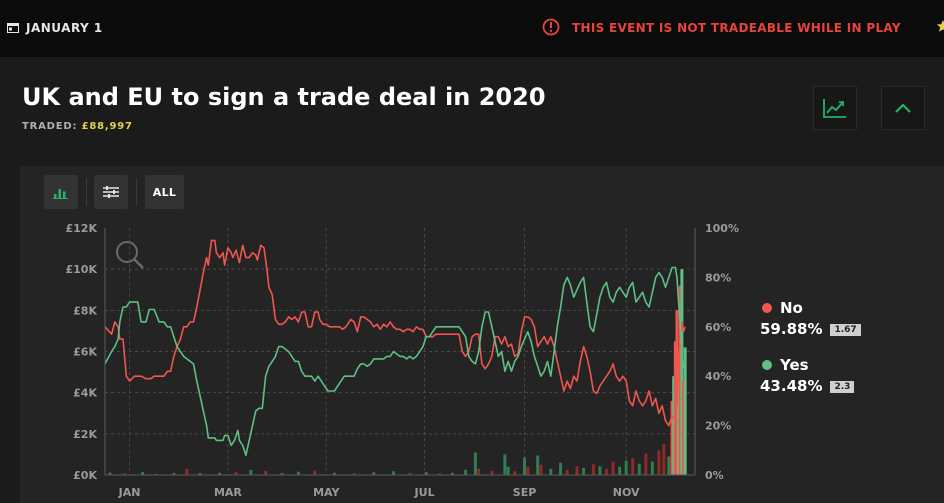  What do you see at coordinates (525, 492) in the screenshot?
I see `x-axis-tick: SEP` at bounding box center [525, 492].